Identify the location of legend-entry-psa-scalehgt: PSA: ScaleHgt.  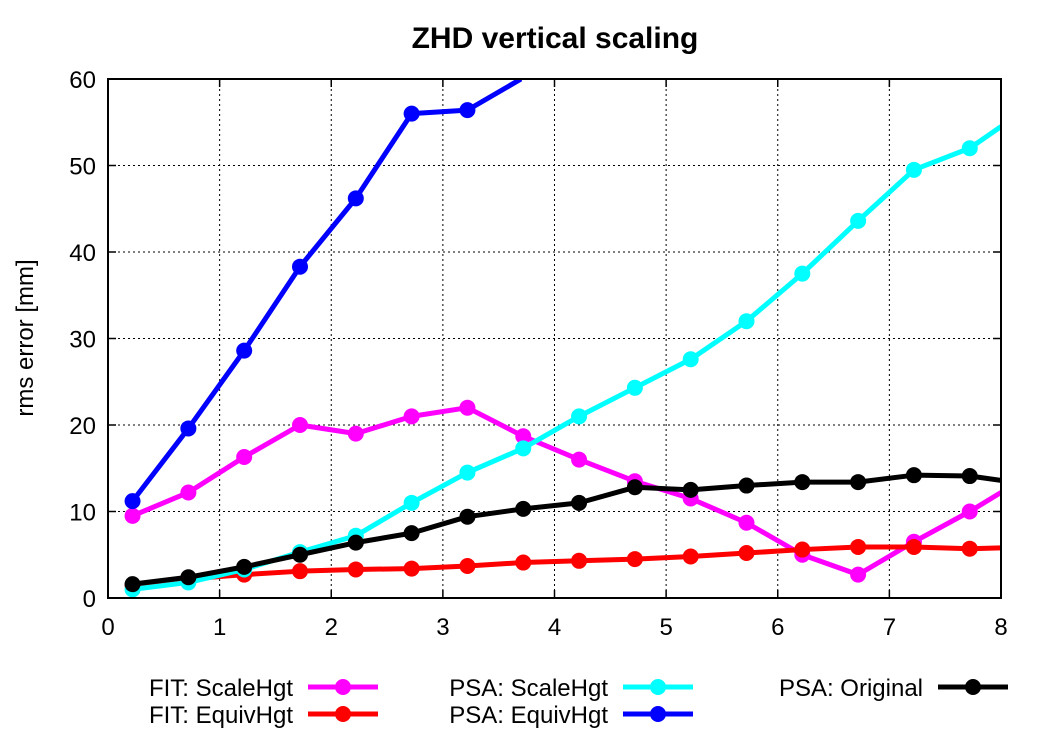
(571, 688).